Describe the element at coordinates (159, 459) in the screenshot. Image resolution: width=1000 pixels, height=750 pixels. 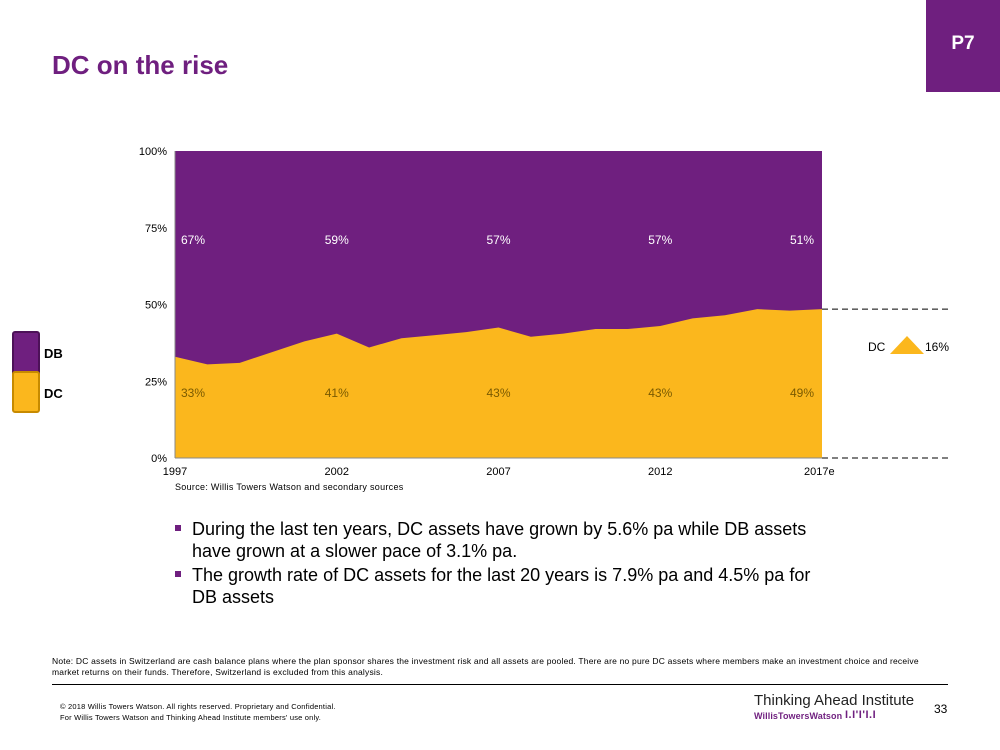
I see `y-tick-label: 0%` at that location.